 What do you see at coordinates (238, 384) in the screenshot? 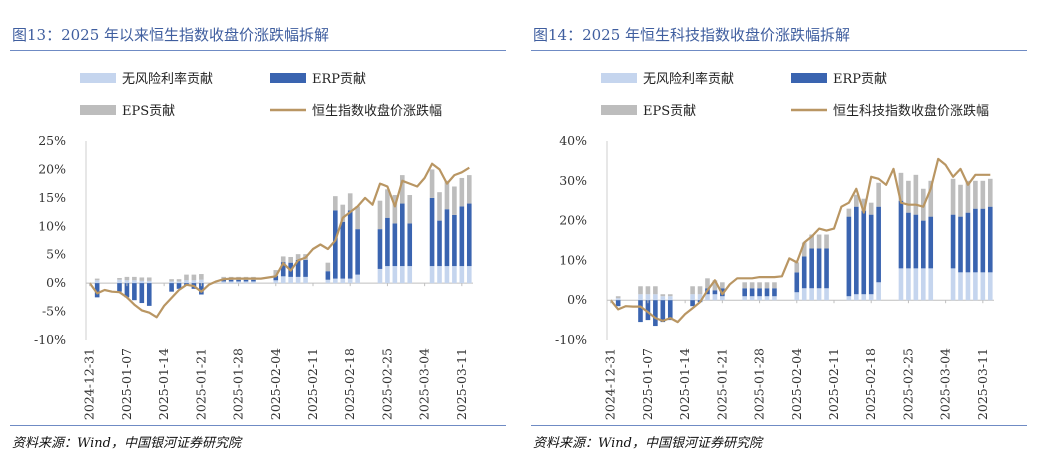
I see `x-tick-label: 2025-01-28` at bounding box center [238, 384].